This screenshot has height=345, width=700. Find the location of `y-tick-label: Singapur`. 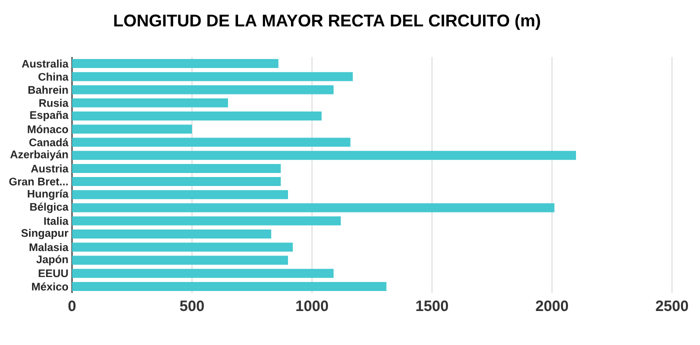

y-tick-label: Singapur is located at coordinates (44, 234).